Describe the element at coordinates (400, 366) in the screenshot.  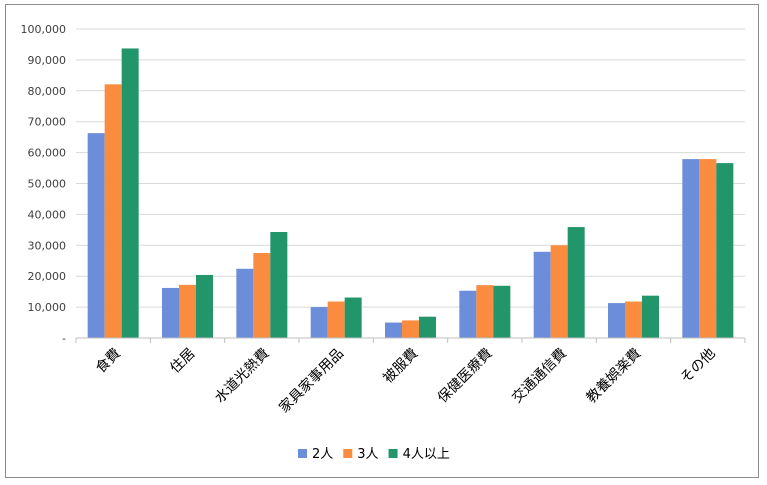
I see `x-tick-label: 被服費` at that location.